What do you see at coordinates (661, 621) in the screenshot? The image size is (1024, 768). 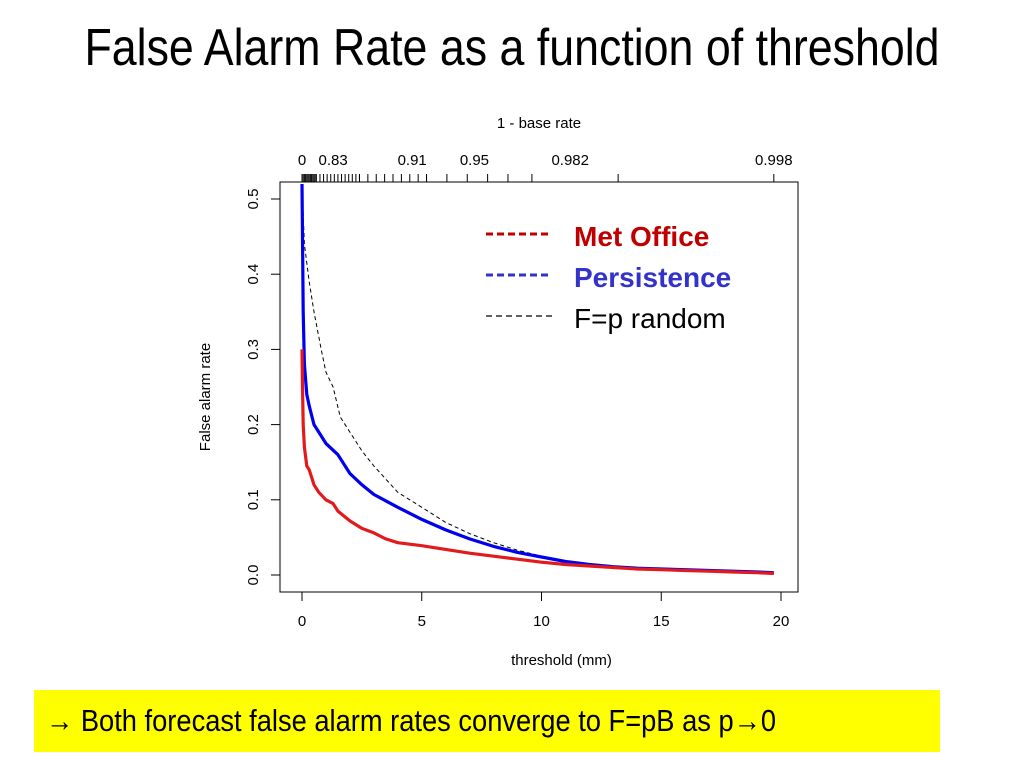 I see `x-tick-label: 15` at bounding box center [661, 621].